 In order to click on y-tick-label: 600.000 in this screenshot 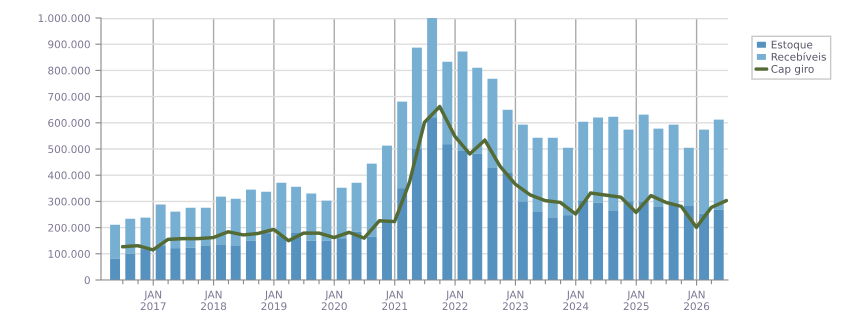, I will do `click(69, 123)`.